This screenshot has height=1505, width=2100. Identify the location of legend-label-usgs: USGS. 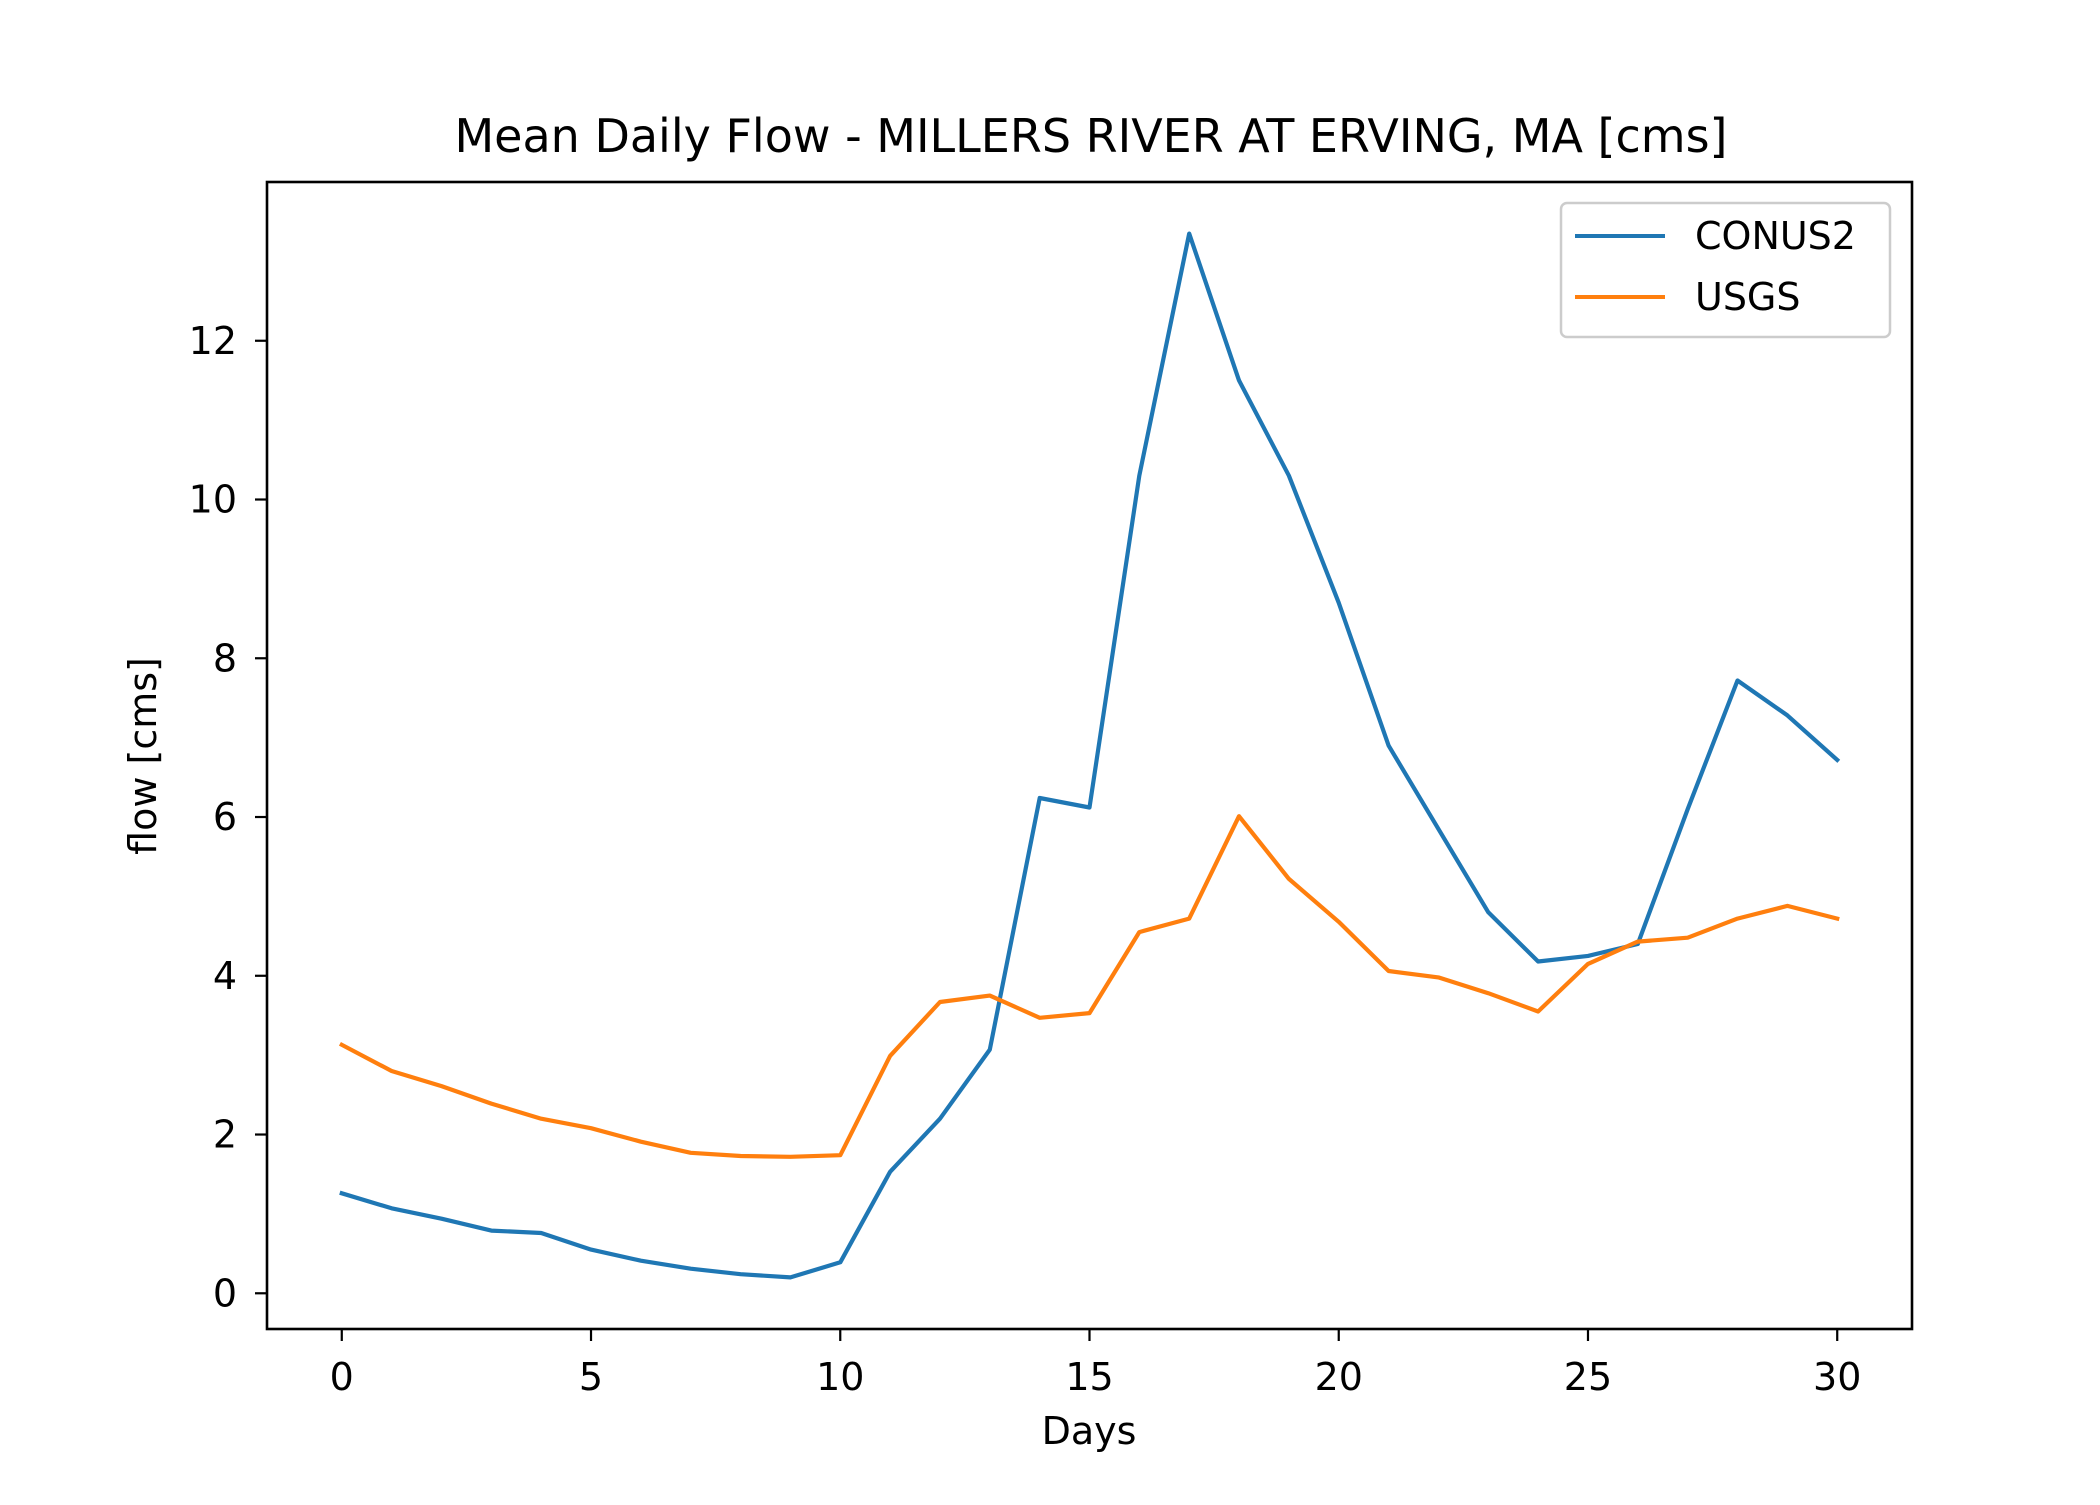
(1748, 297).